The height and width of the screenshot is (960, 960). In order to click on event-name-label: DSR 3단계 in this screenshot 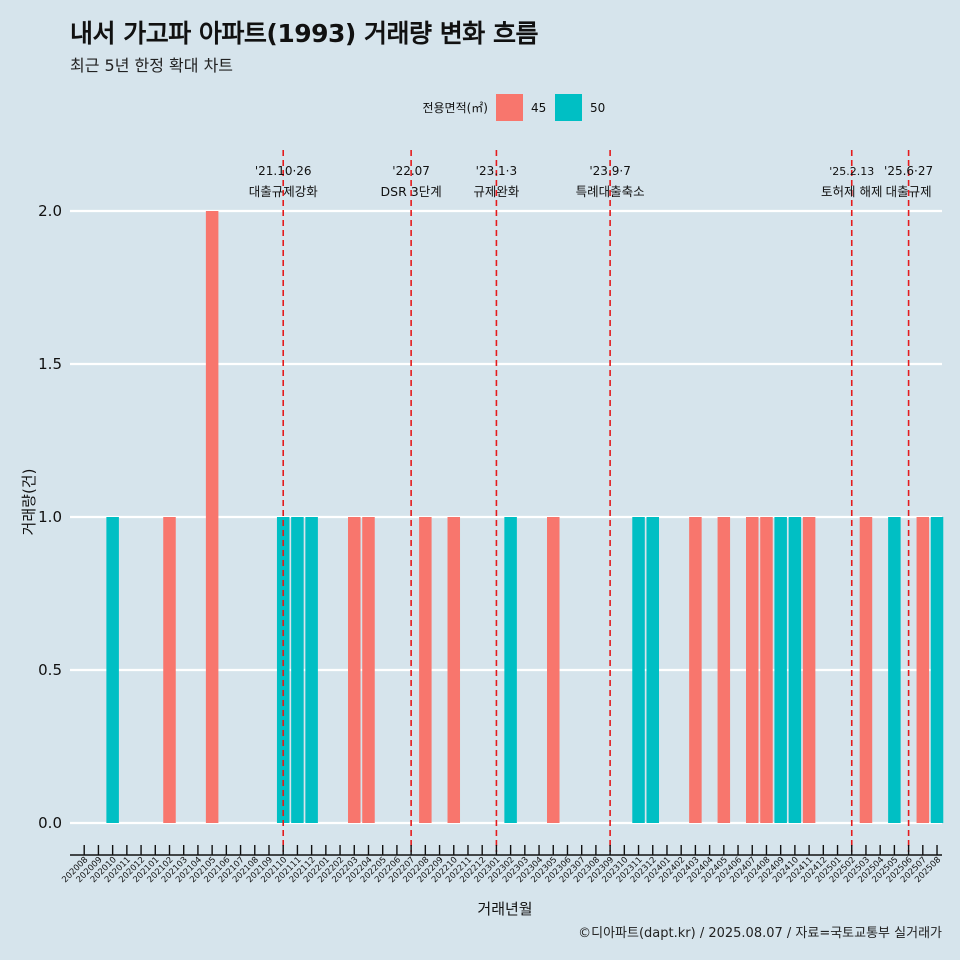, I will do `click(411, 191)`.